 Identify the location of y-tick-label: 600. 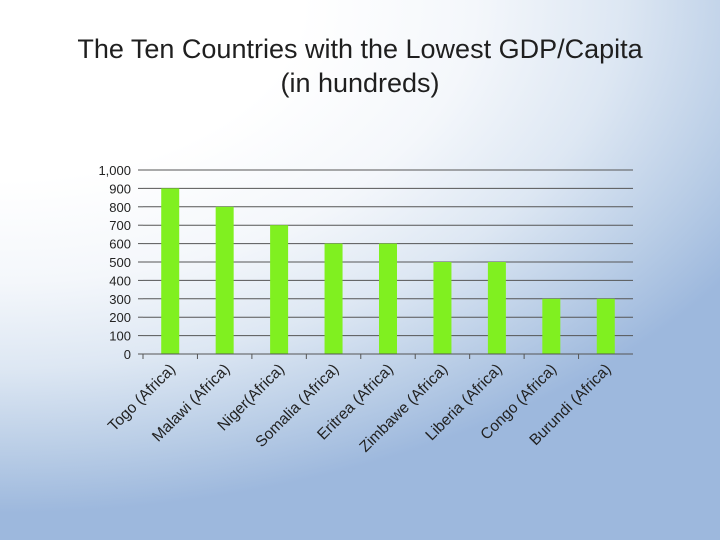
(120, 244).